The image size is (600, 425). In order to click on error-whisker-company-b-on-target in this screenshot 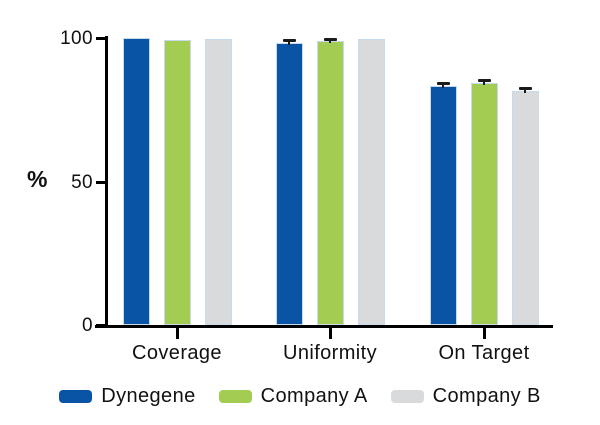, I will do `click(525, 90)`.